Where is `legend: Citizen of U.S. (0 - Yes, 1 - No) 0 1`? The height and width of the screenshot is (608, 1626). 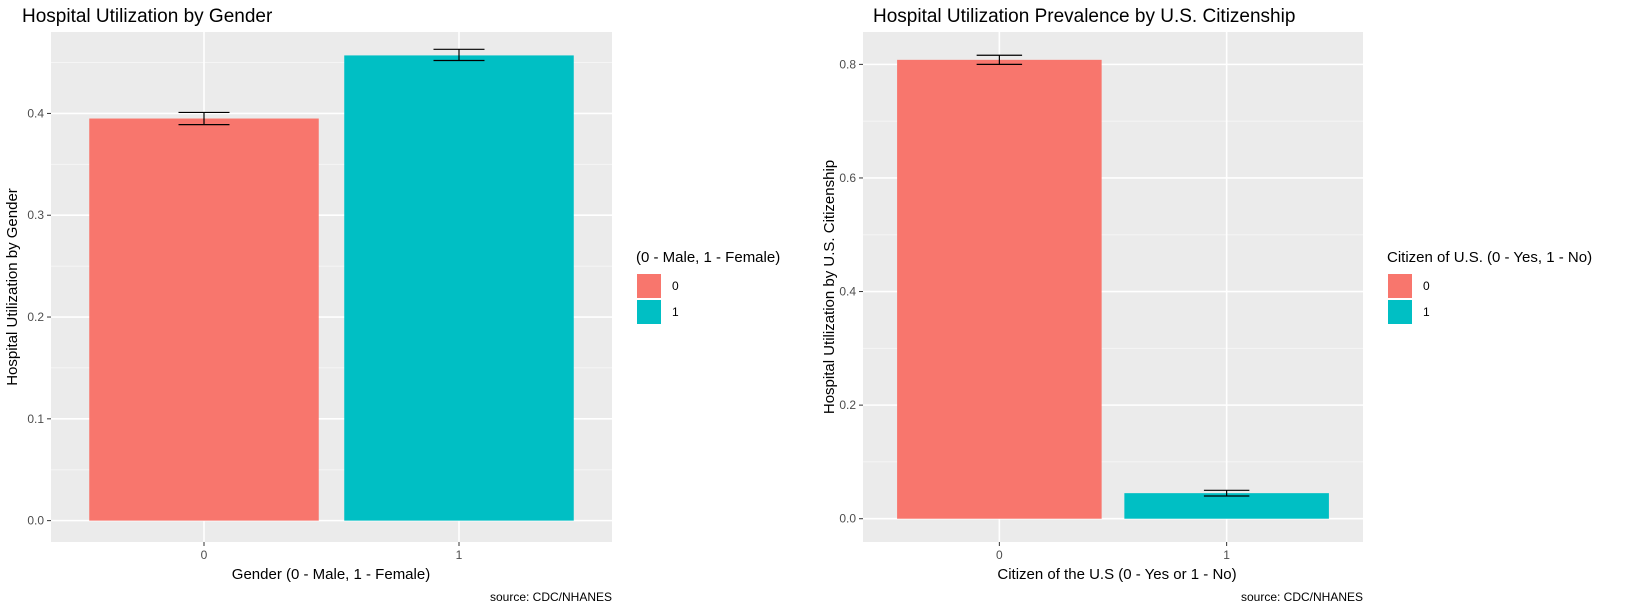 legend: Citizen of U.S. (0 - Yes, 1 - No) 0 1 is located at coordinates (1489, 286).